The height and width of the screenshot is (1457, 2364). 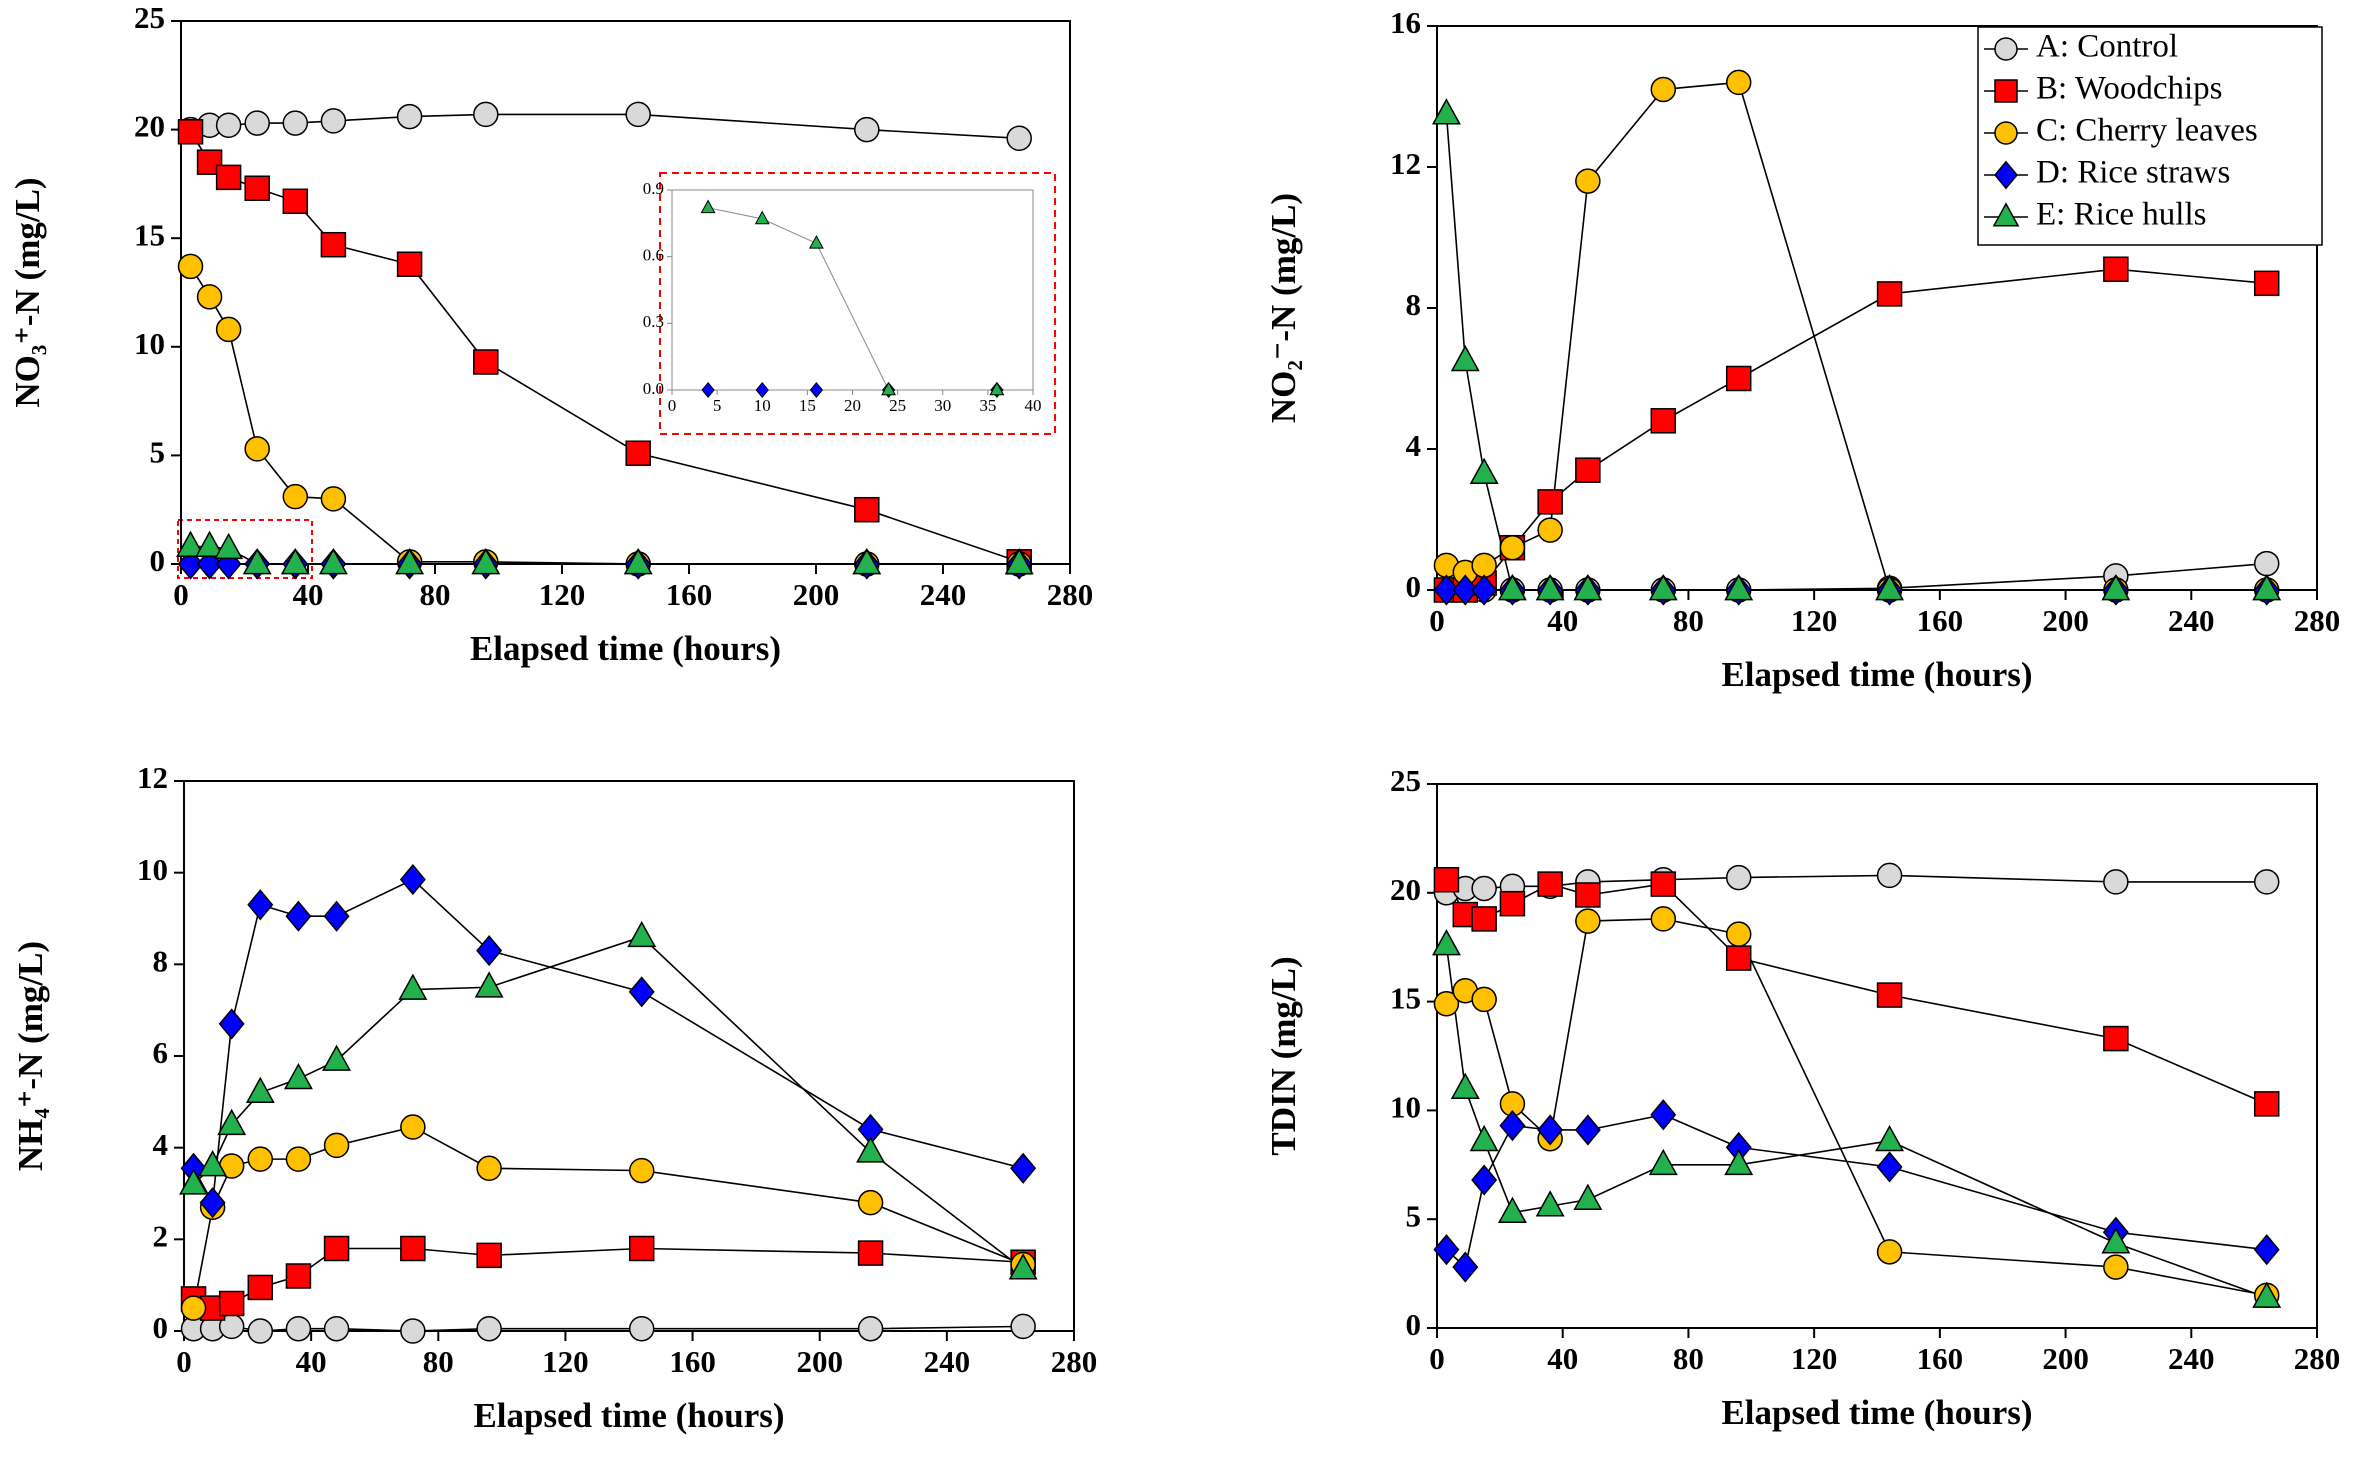 I want to click on y-axis-label: NO₂⁻-N (mg/L), so click(x=1283, y=308).